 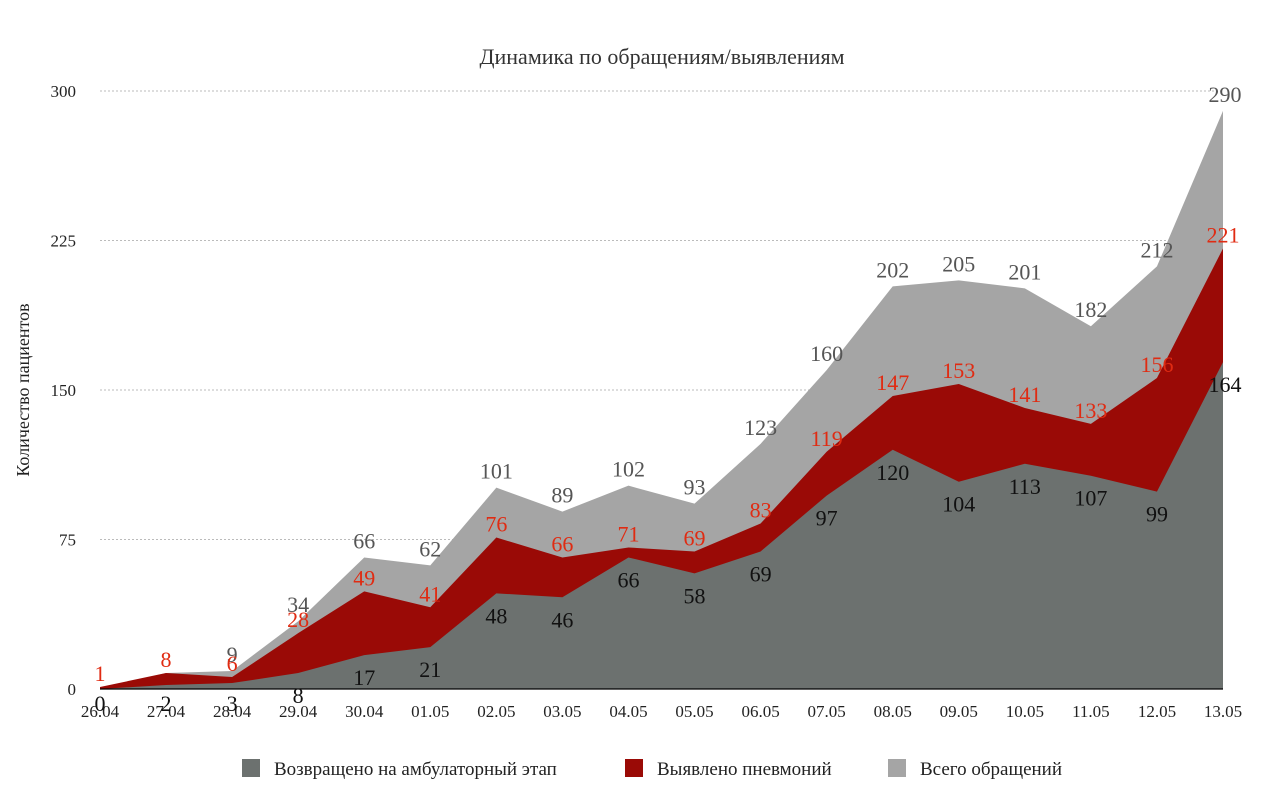 I want to click on x-tick-label: 12.05, so click(x=1157, y=711).